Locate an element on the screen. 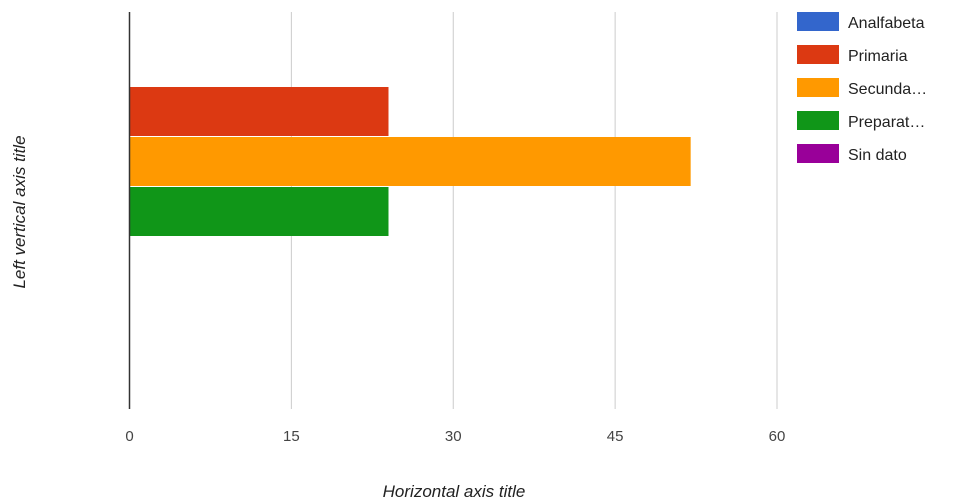  x-tick-labels: 0 15 30 45 60 is located at coordinates (455, 436).